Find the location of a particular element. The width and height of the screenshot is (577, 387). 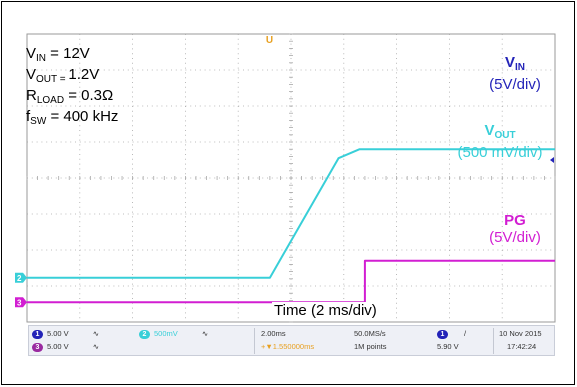

ch3-setting: 3 5.00 V ∿ is located at coordinates (65, 347).